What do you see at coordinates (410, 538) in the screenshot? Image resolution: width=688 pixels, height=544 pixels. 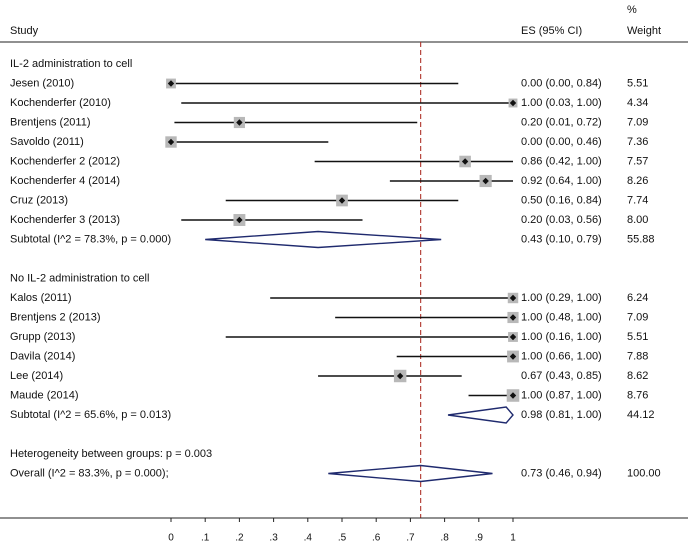 I see `x-tick-label: .7` at bounding box center [410, 538].